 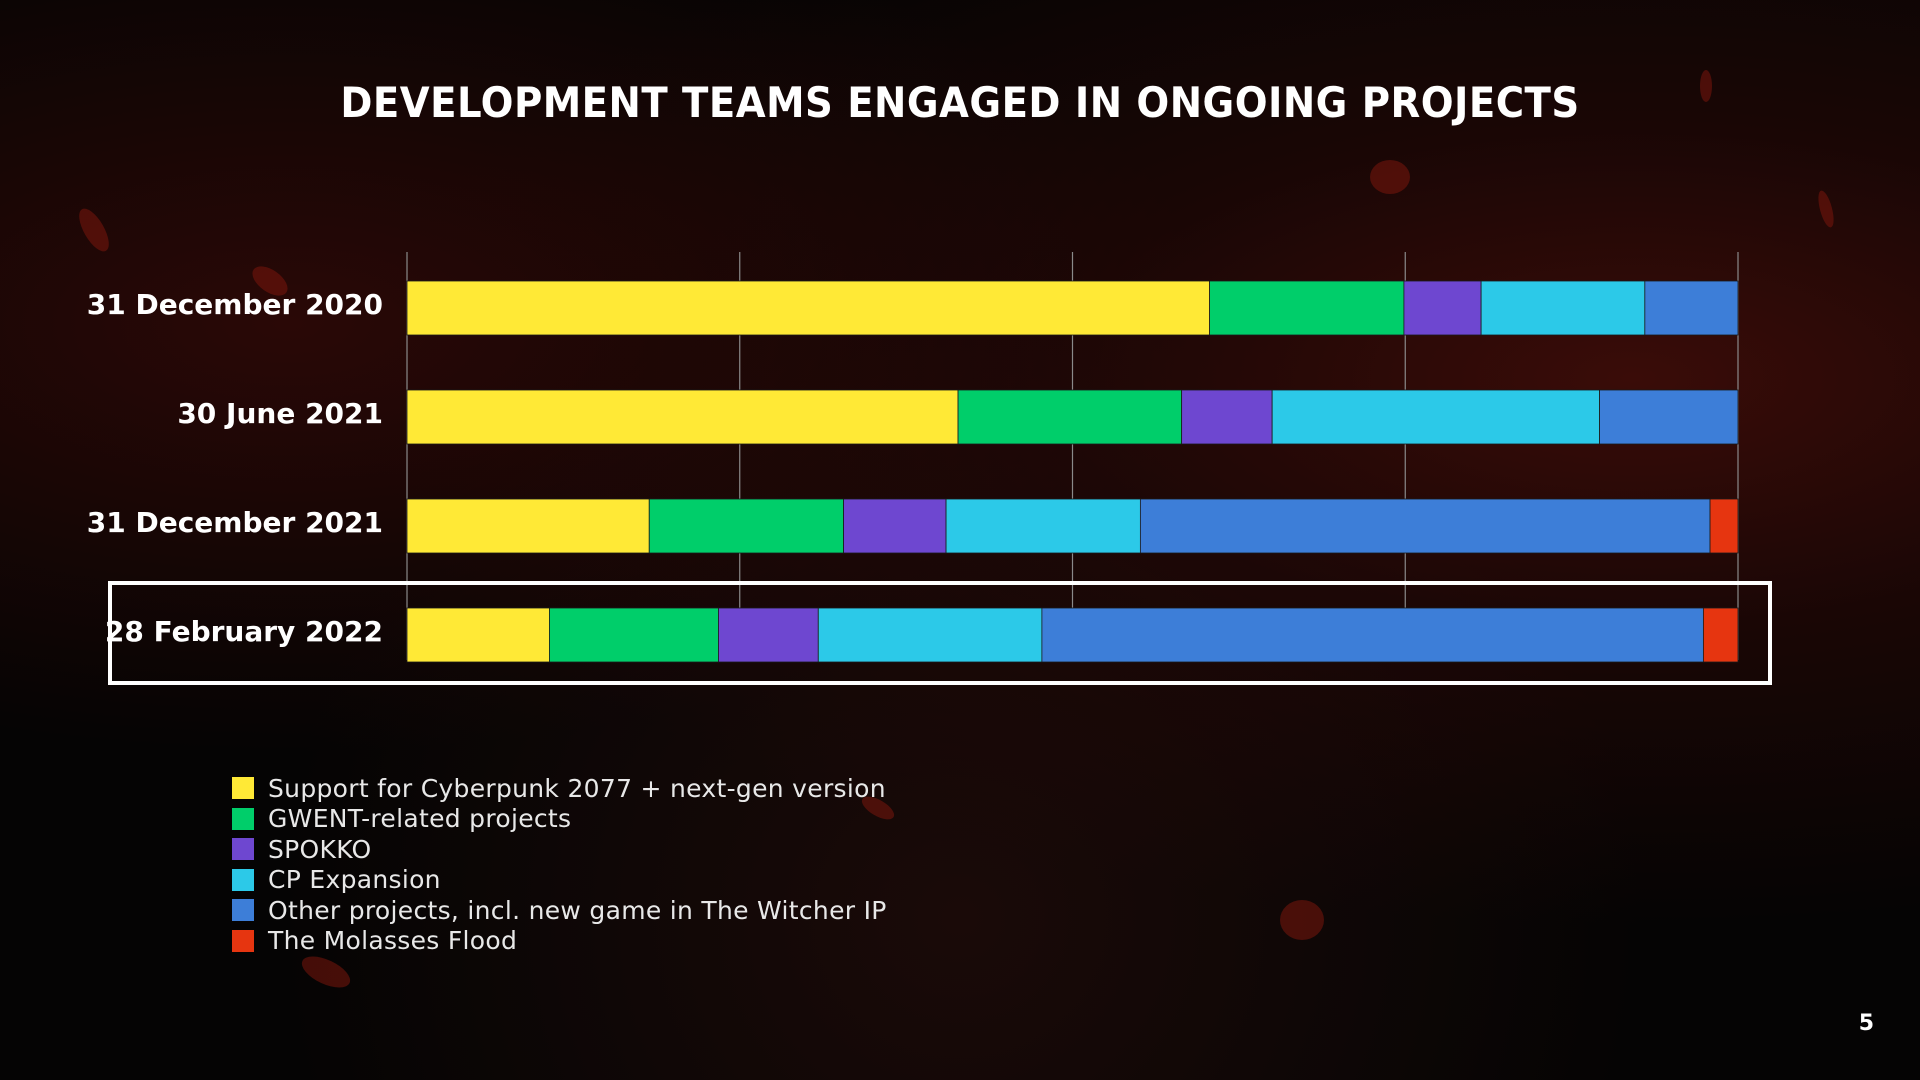 I want to click on category-label: 28 February 2022, so click(x=243, y=631).